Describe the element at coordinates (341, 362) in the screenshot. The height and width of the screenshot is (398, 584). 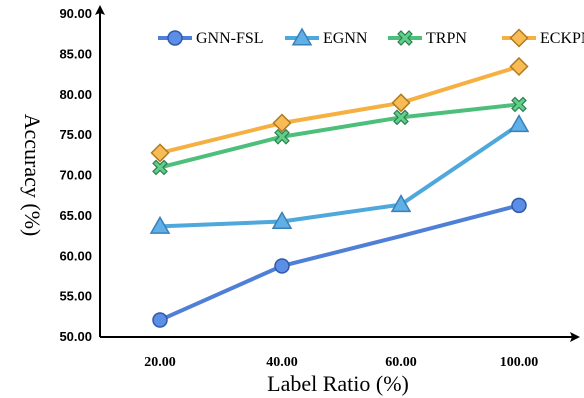
I see `x-tick-labels: 20.00 40.00 60.00 100.00` at that location.